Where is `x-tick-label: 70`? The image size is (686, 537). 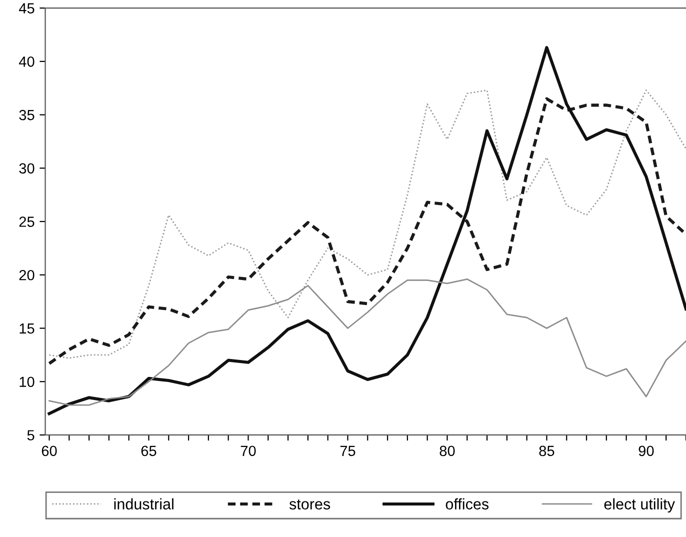 x-tick-label: 70 is located at coordinates (248, 451).